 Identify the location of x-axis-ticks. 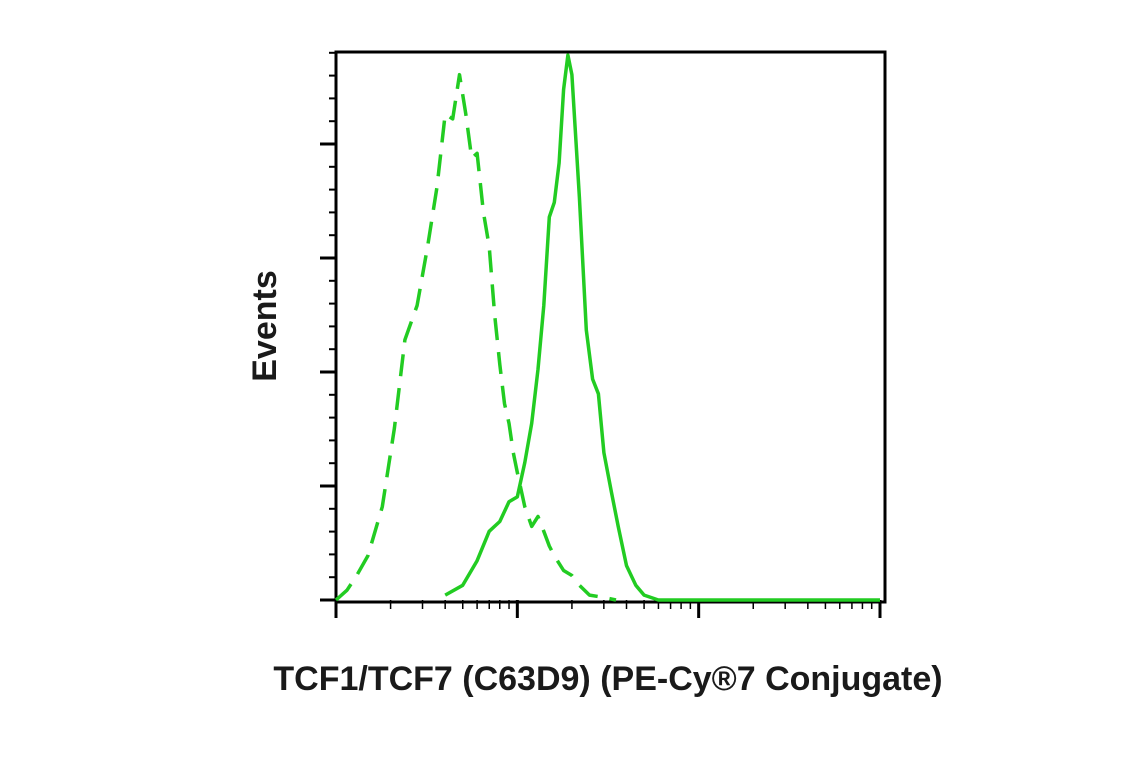
(608, 609).